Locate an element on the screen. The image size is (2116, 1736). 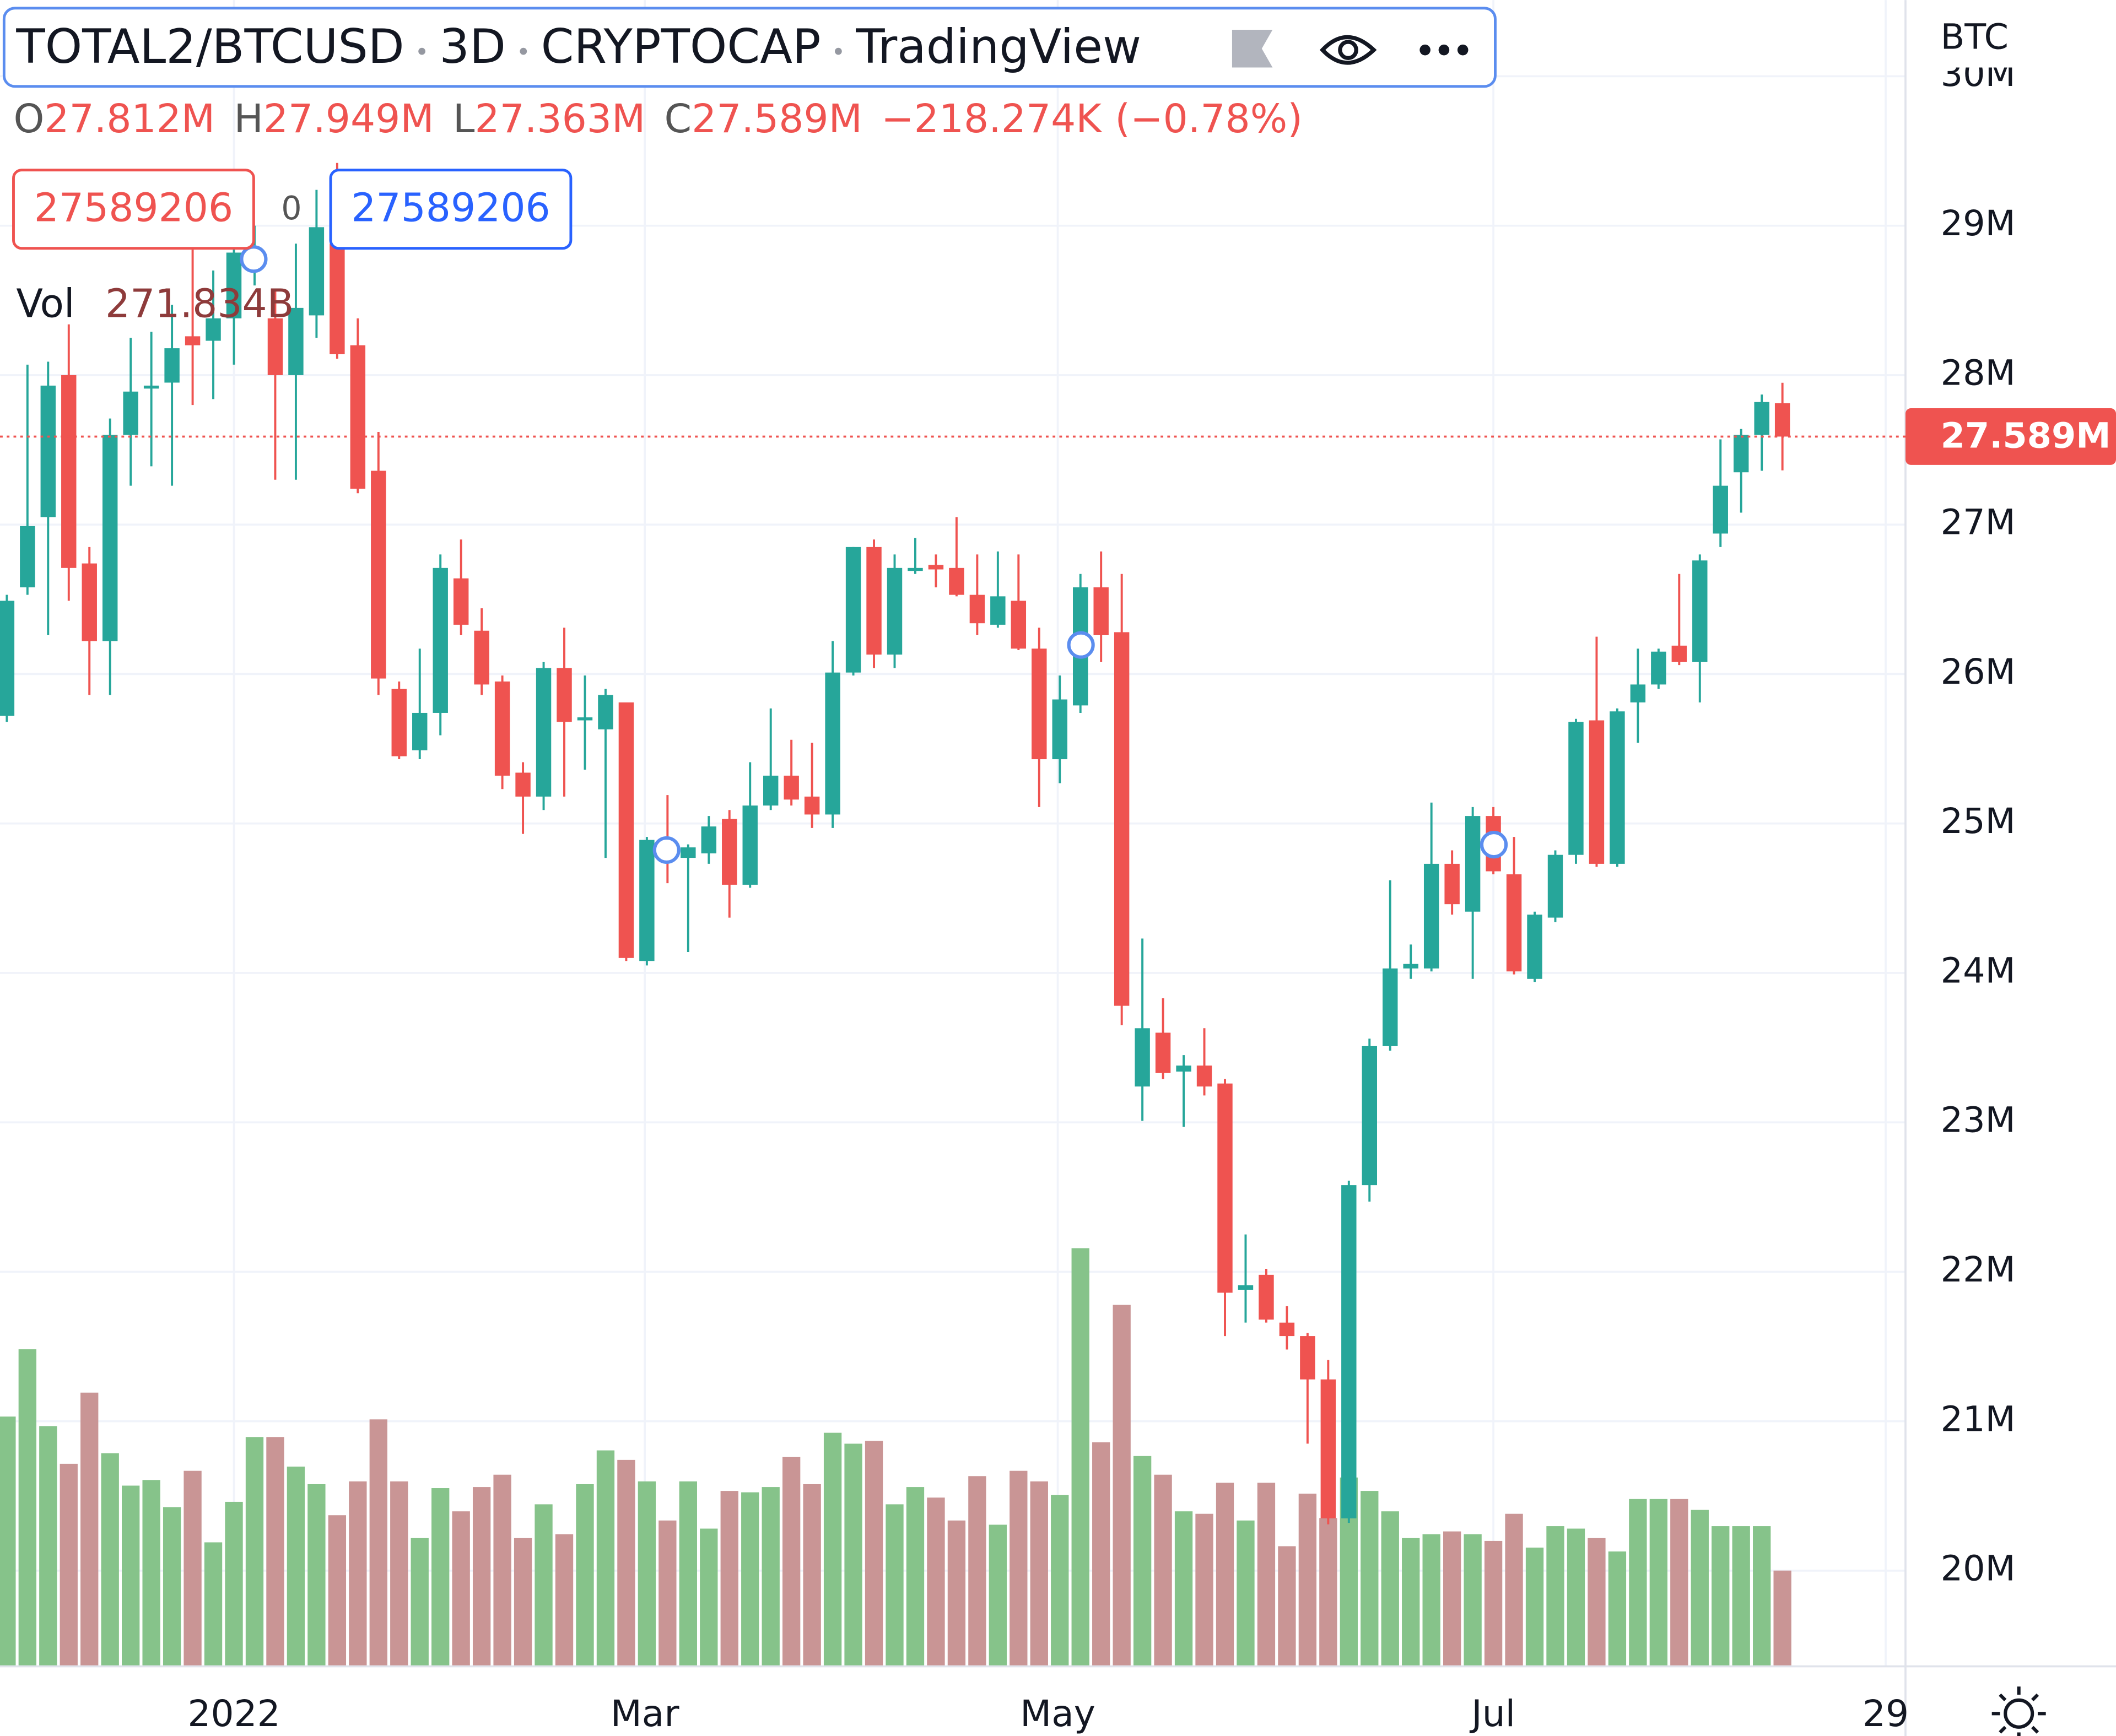
y-tick-label: 25M is located at coordinates (1978, 821).